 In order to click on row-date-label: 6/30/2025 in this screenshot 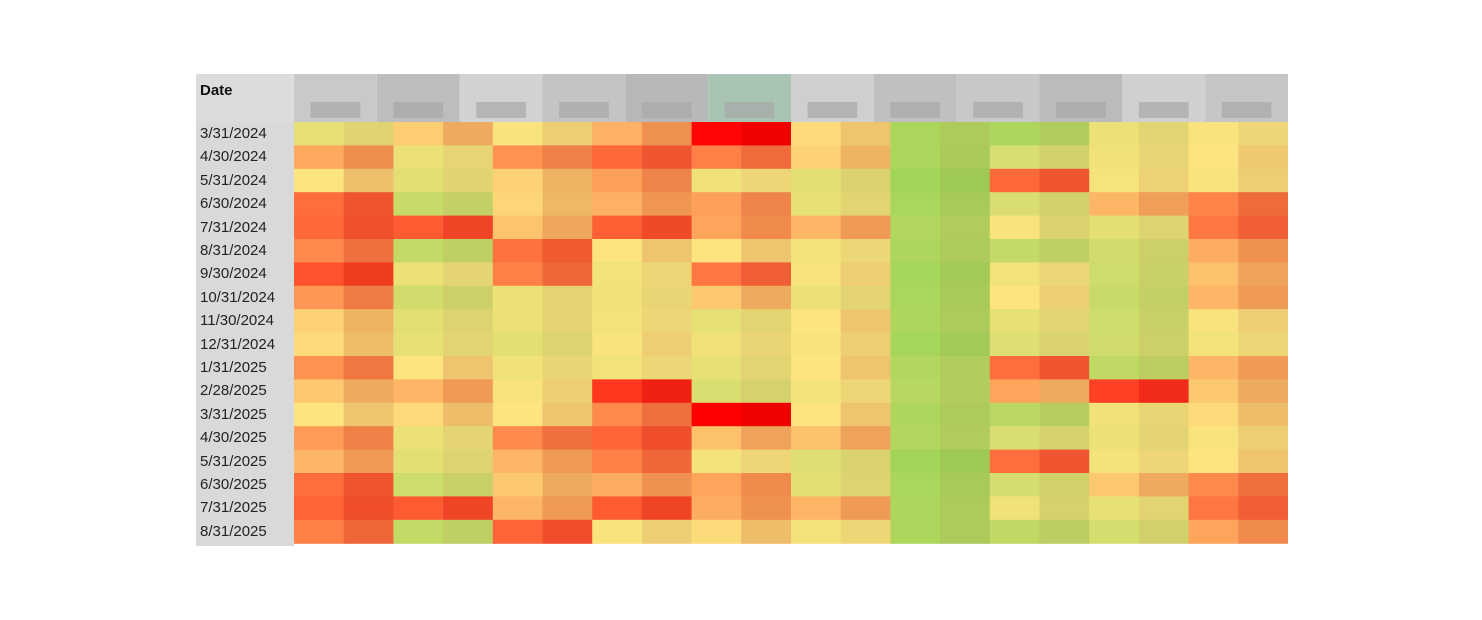, I will do `click(233, 484)`.